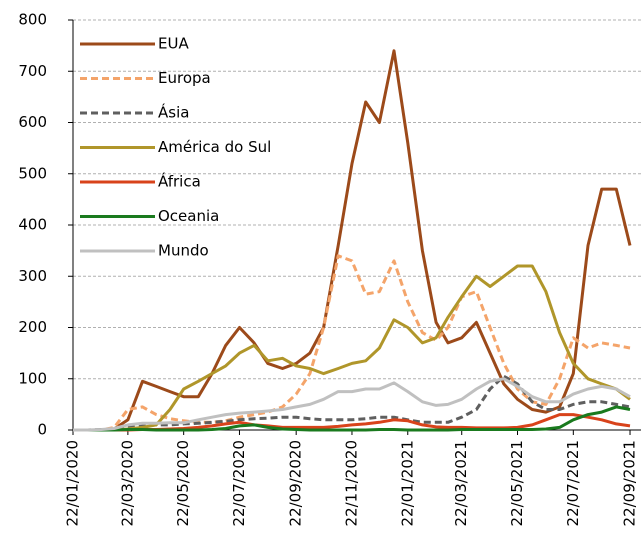  Describe the element at coordinates (517, 483) in the screenshot. I see `x-tick-label: 22/05/2021` at that location.